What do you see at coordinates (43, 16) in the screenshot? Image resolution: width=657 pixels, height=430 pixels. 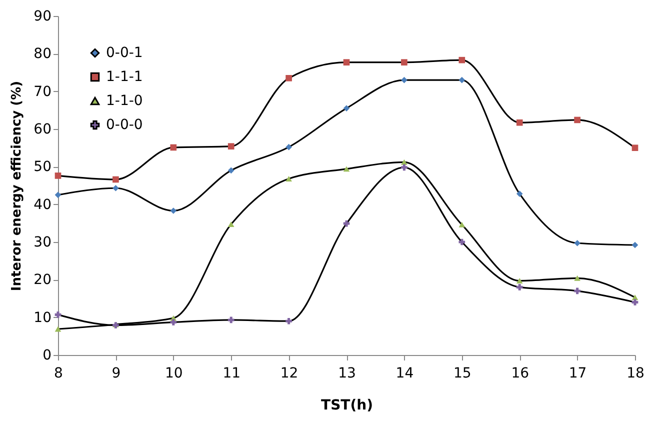 I see `y-tick-label: 90` at bounding box center [43, 16].